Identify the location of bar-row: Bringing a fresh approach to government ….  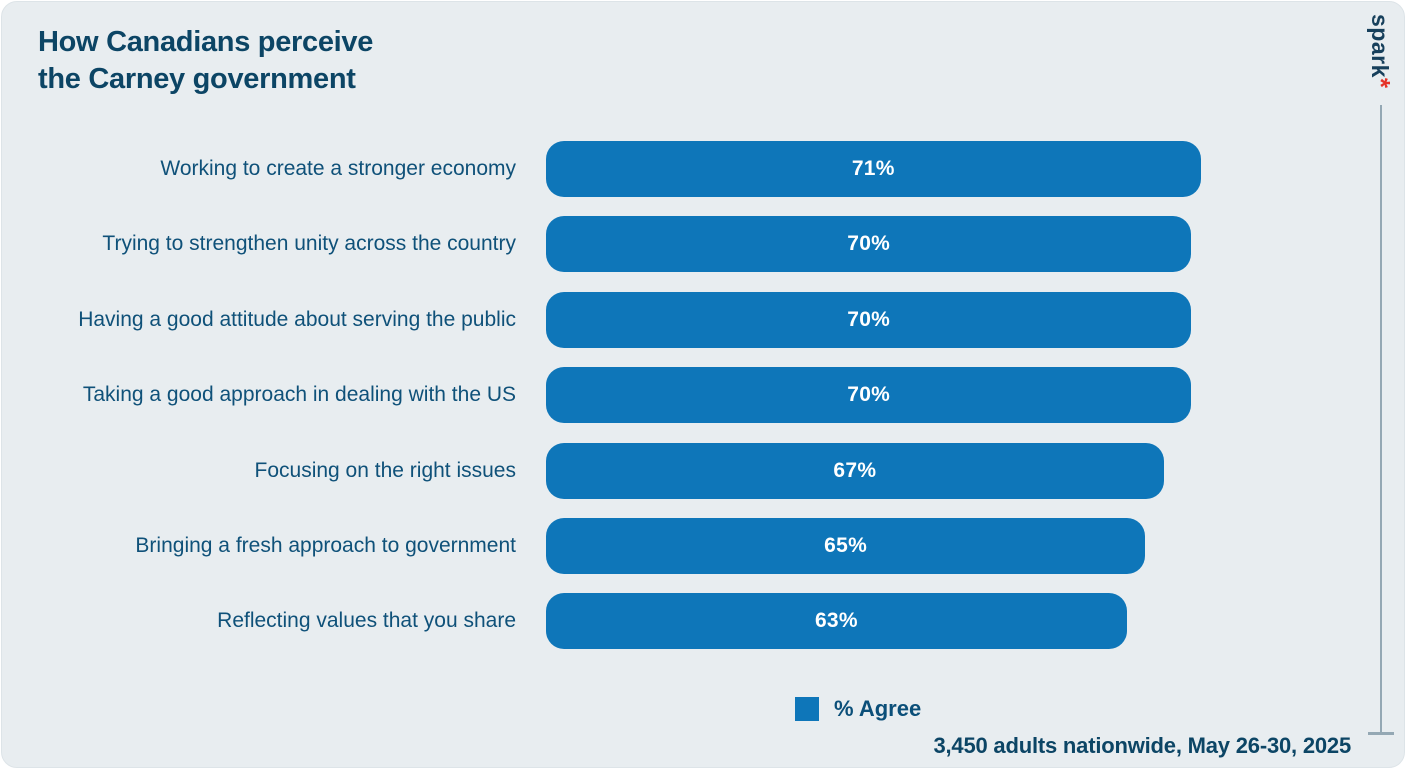
(704, 545).